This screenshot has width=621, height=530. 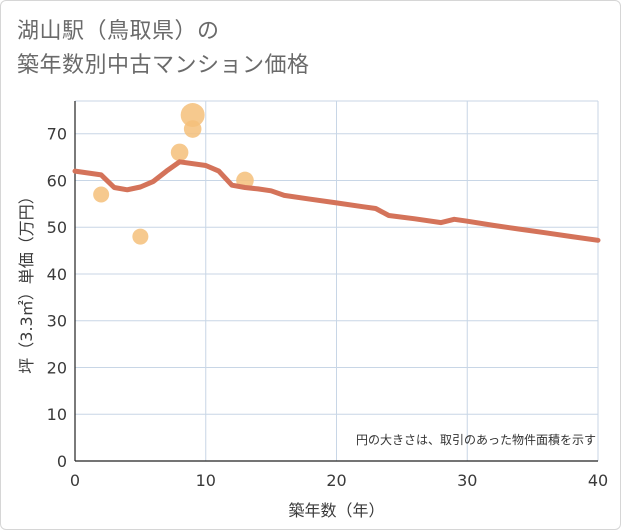 I want to click on chart-title-line2: 築年数別中古マンション価格, so click(x=163, y=65).